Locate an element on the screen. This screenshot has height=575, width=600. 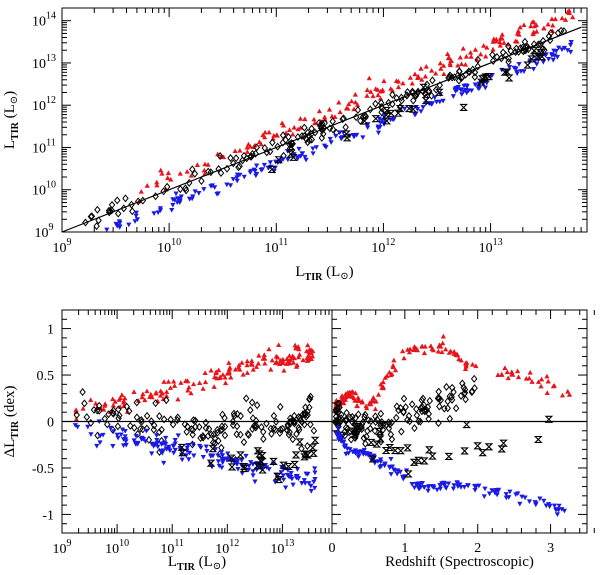
bl-xtick-label-11: 1011 is located at coordinates (172, 547).